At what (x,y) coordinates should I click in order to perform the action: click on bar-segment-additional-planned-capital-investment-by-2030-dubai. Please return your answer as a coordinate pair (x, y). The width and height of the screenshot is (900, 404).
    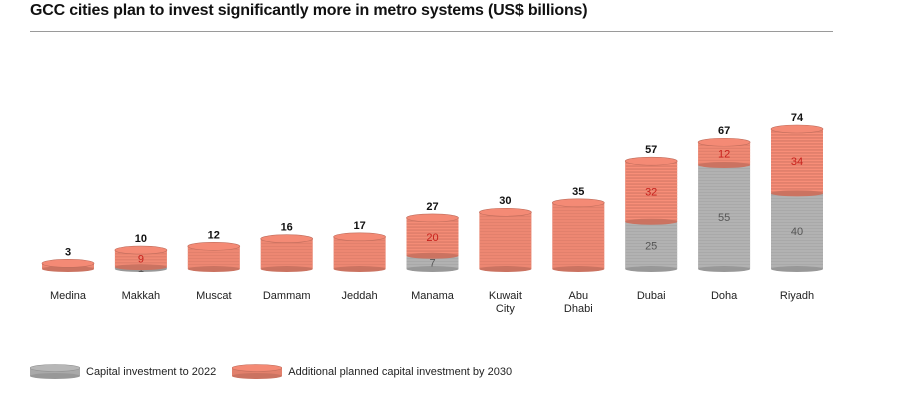
    Looking at the image, I should click on (651, 190).